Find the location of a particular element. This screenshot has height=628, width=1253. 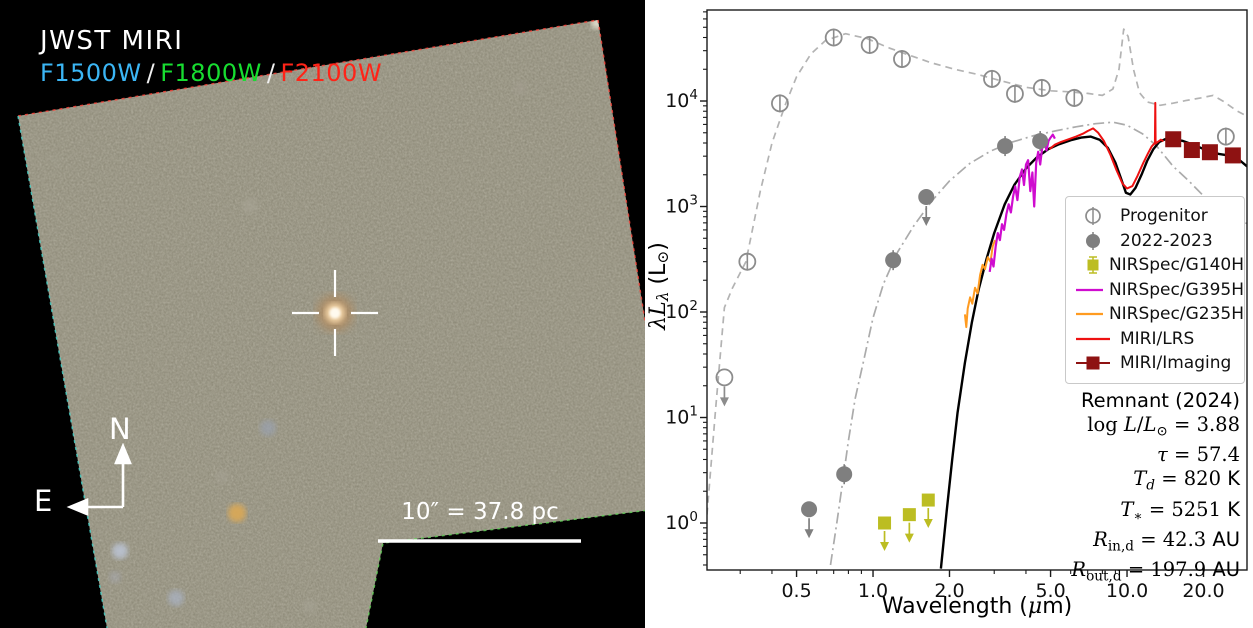

x-tick-label: 5.0 is located at coordinates (1050, 591).